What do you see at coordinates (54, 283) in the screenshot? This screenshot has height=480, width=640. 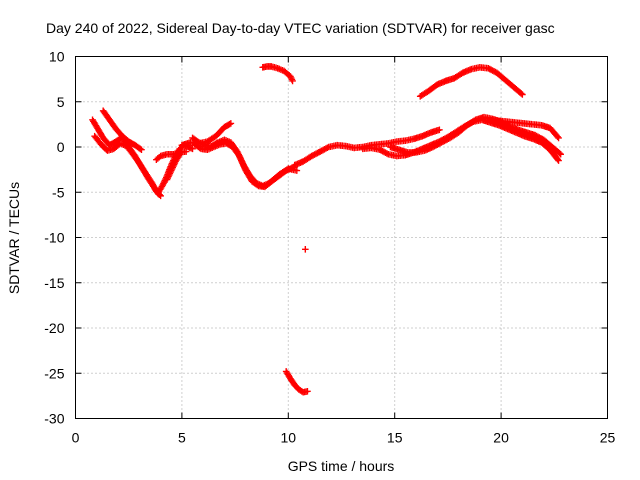 I see `y-tick-label: -15` at bounding box center [54, 283].